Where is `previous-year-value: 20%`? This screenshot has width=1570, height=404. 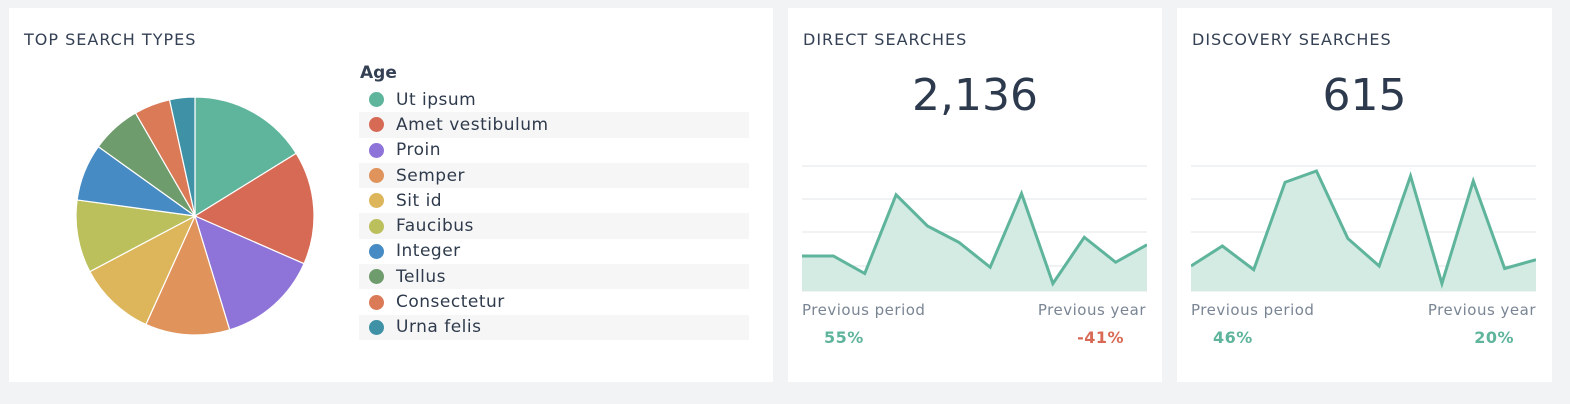
previous-year-value: 20% is located at coordinates (1494, 337).